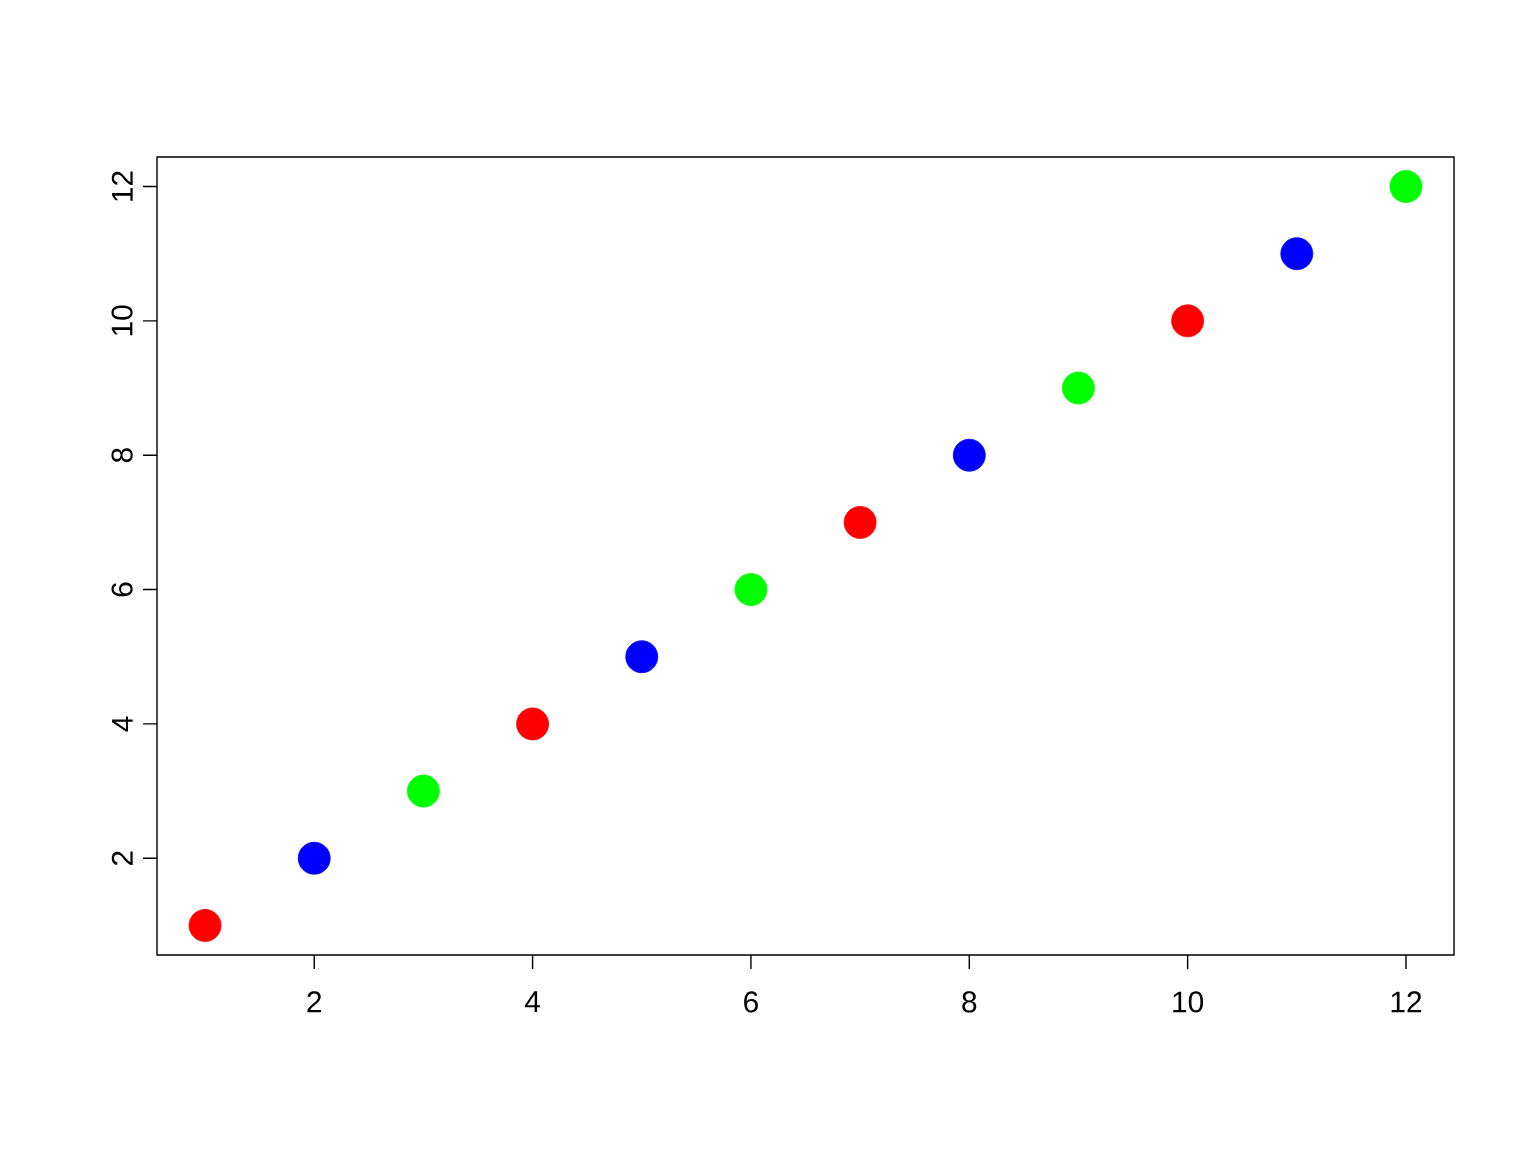 The image size is (1536, 1152). Describe the element at coordinates (1406, 1002) in the screenshot. I see `x-tick-label: 12` at that location.